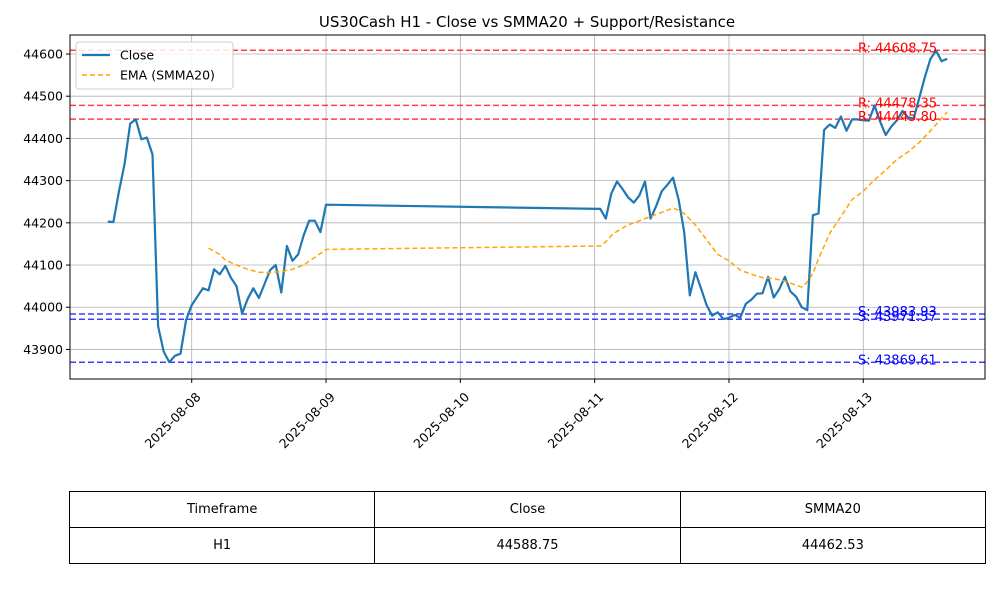 Image resolution: width=1000 pixels, height=600 pixels. I want to click on table-header-row: Timeframe Close SMMA20, so click(527, 509).